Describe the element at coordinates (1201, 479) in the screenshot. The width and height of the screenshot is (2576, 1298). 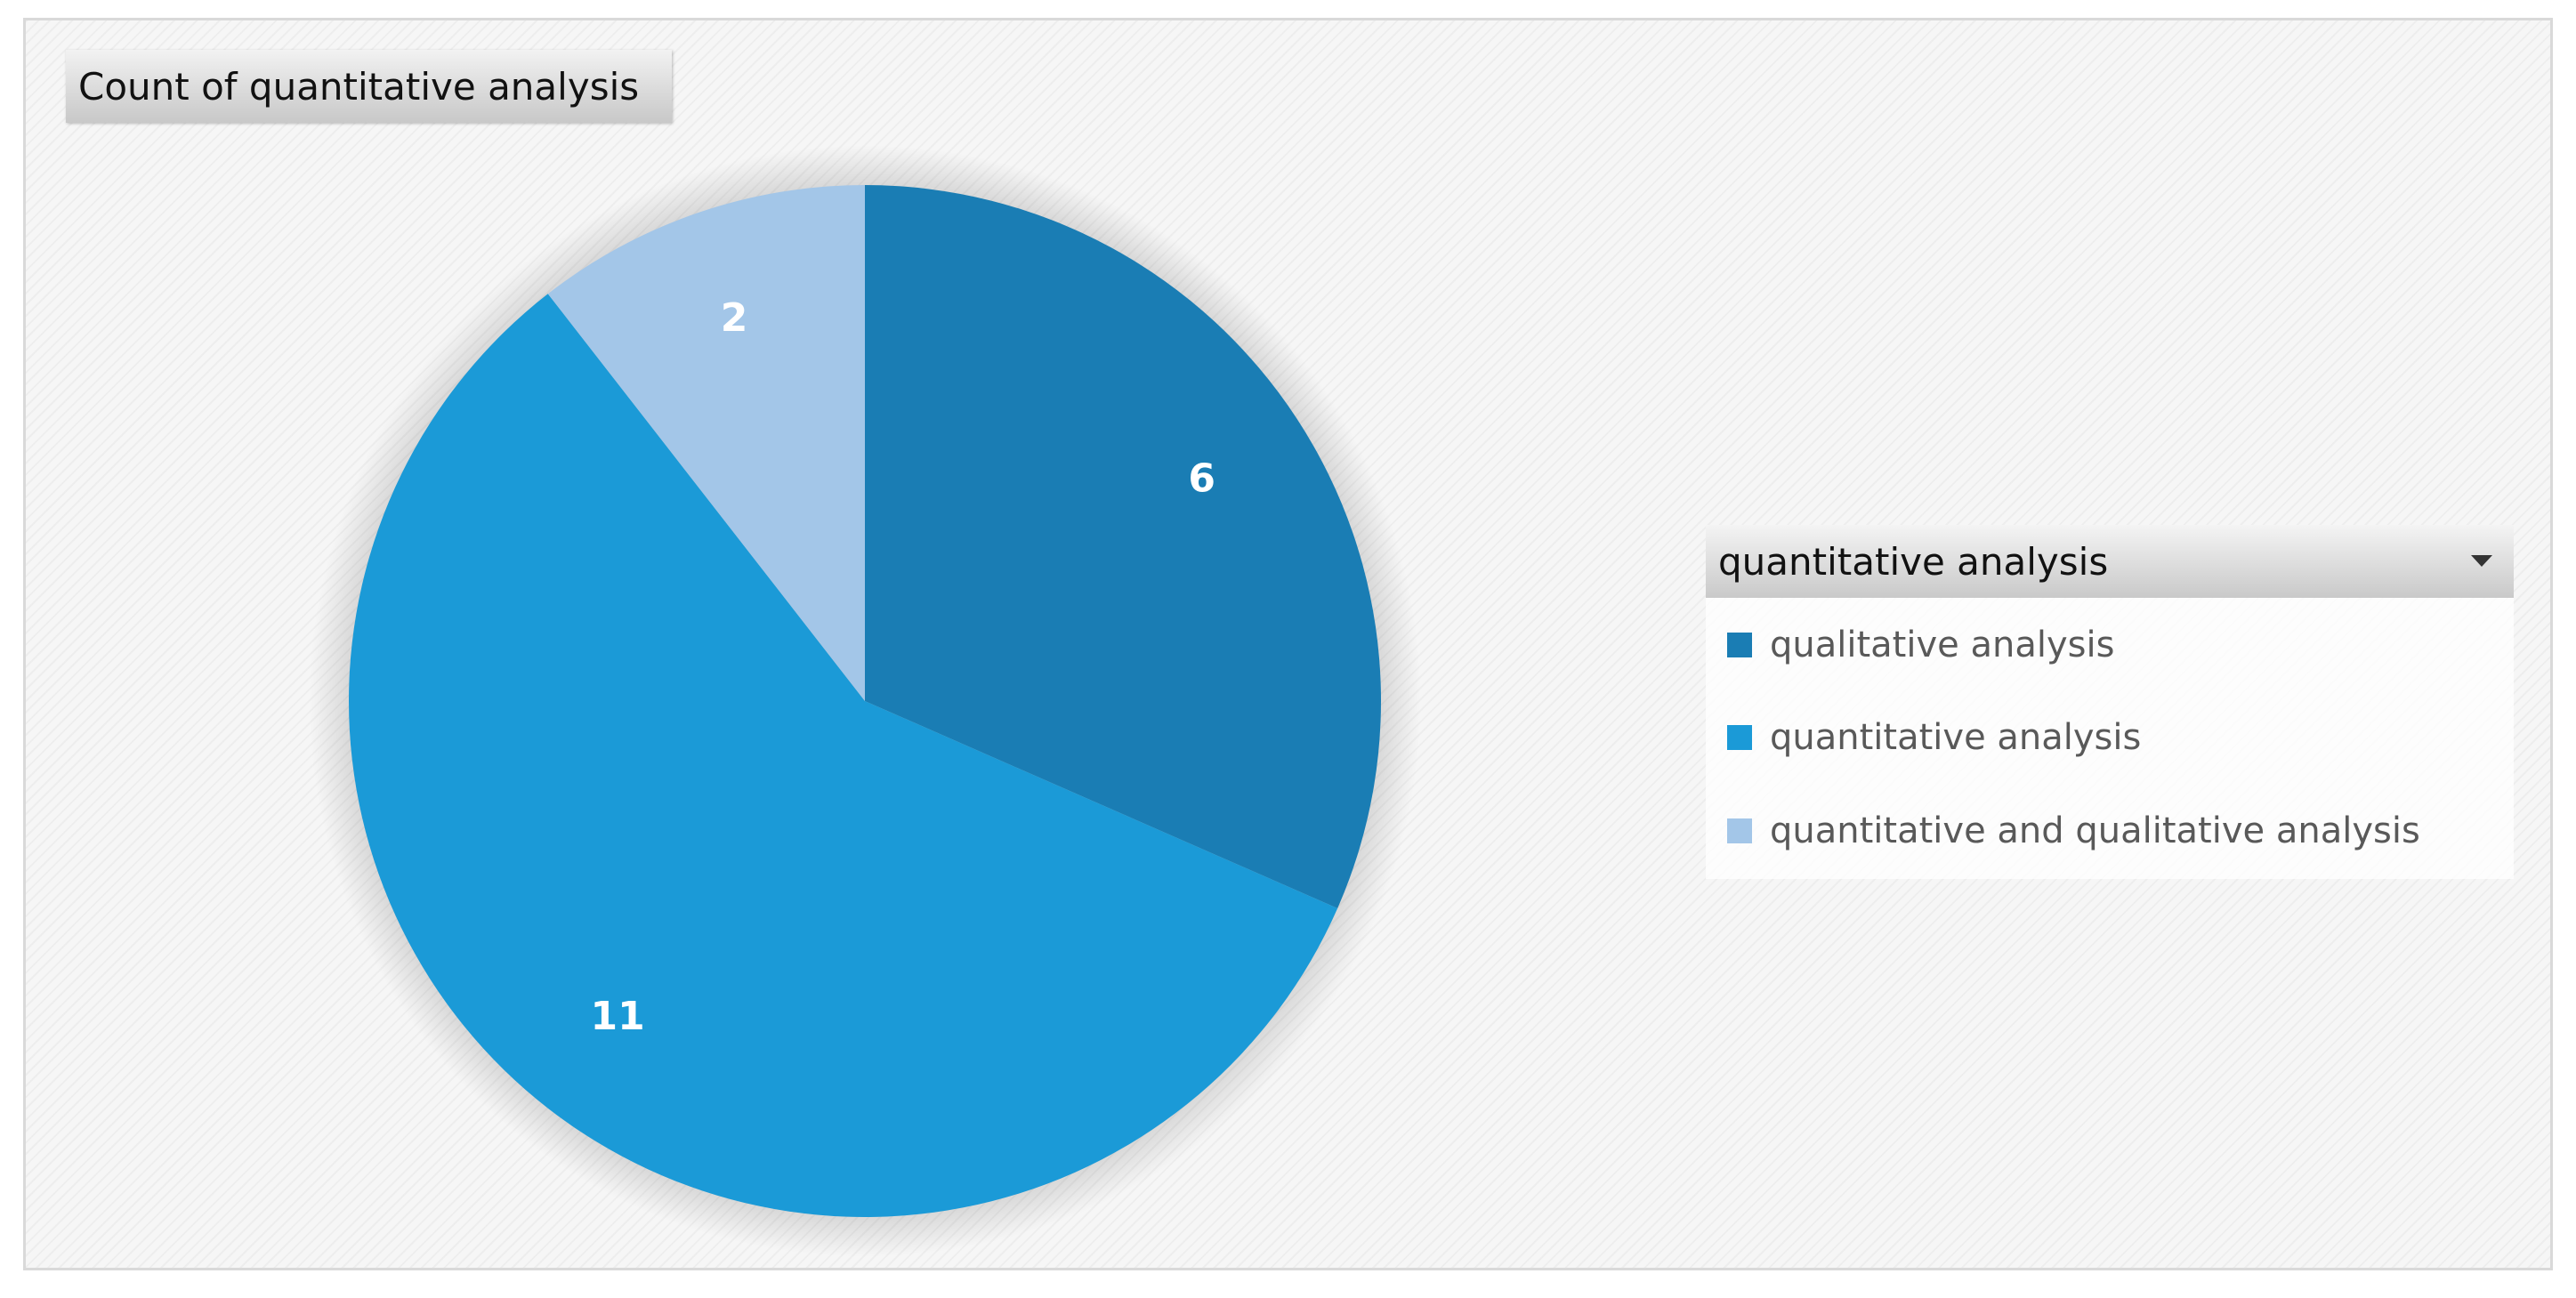
I see `data-label: 6` at that location.